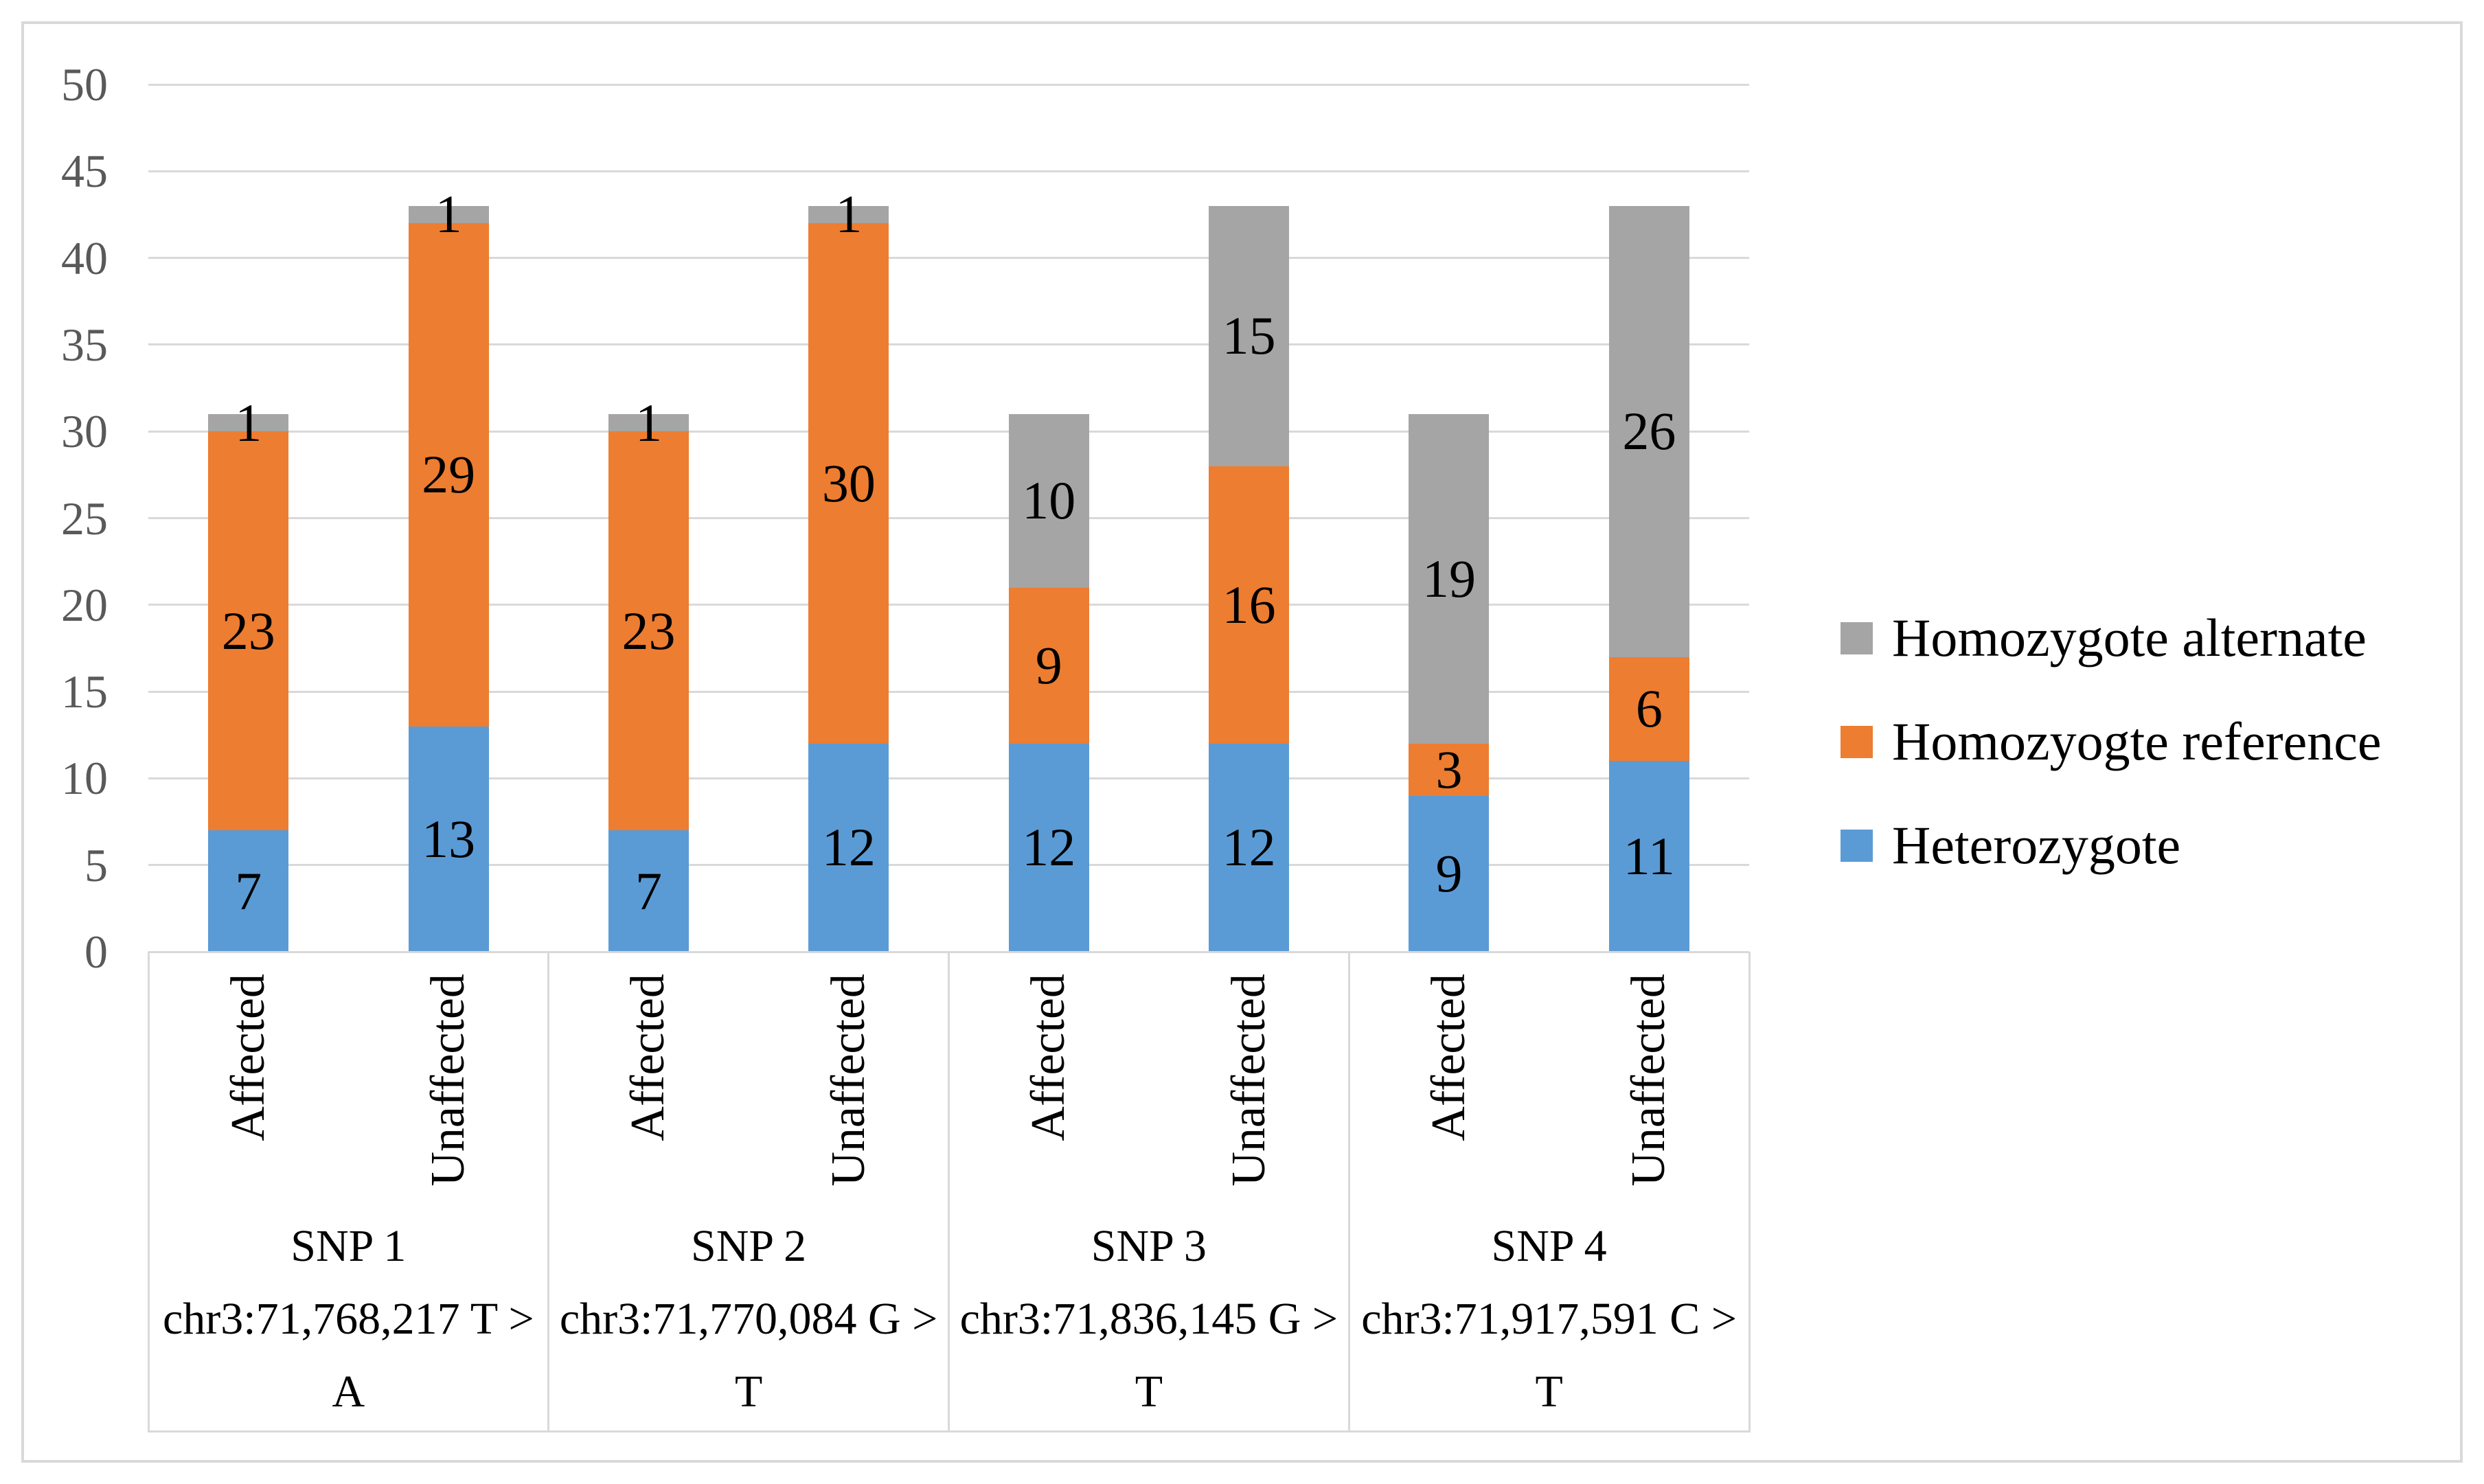  I want to click on y-tick-label-15: 15, so click(84, 692).